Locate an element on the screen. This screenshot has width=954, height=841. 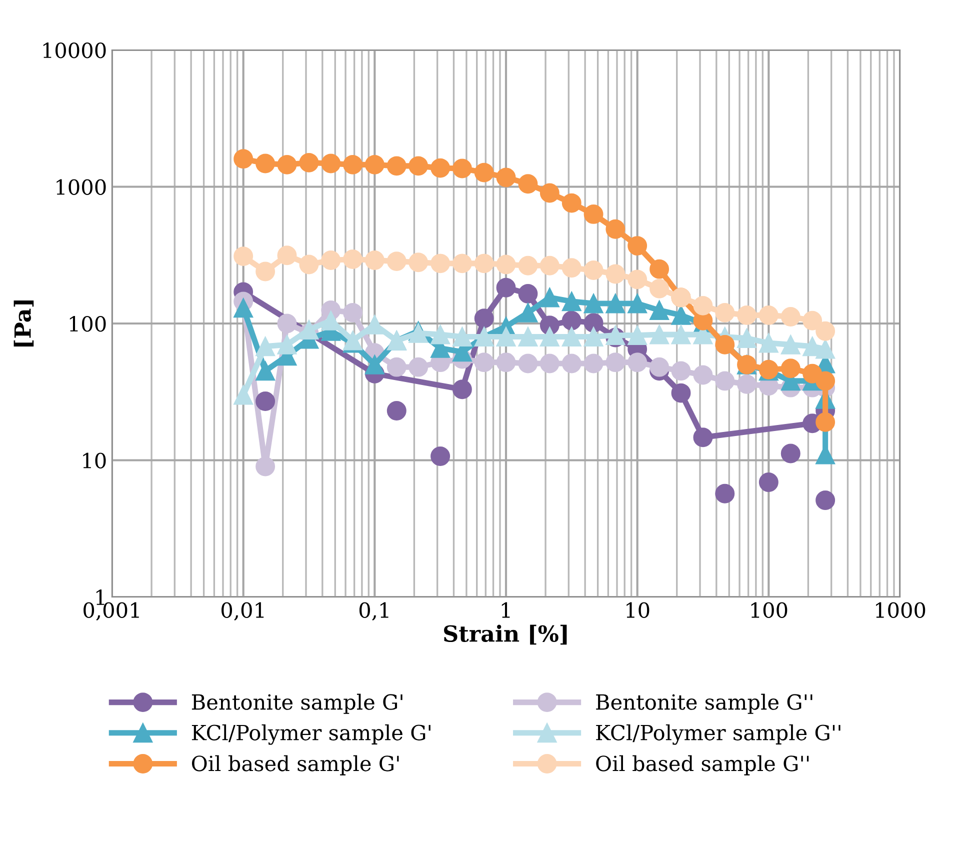
legend-label: Oil based sample G'' is located at coordinates (702, 765).